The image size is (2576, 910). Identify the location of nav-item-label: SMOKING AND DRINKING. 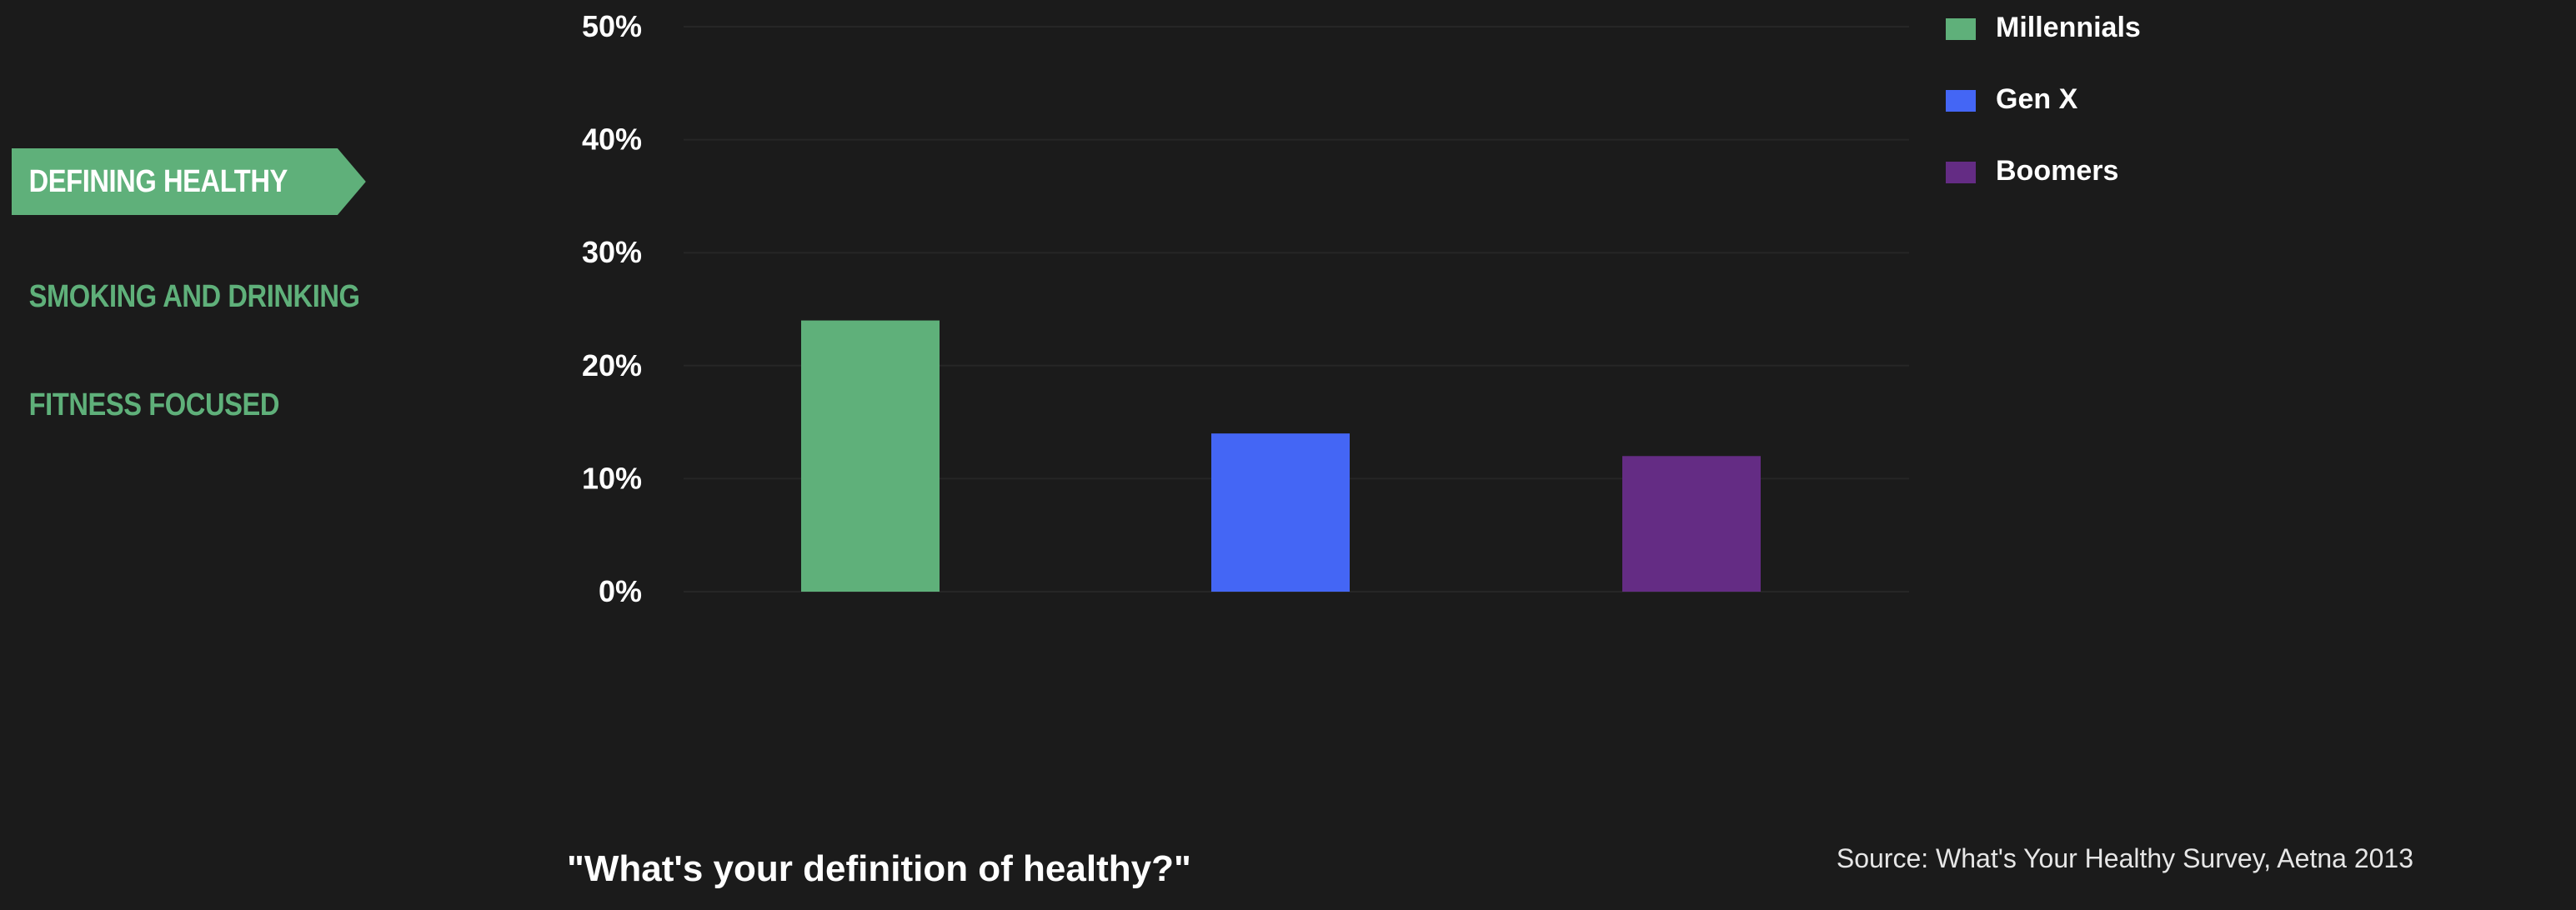
(194, 296).